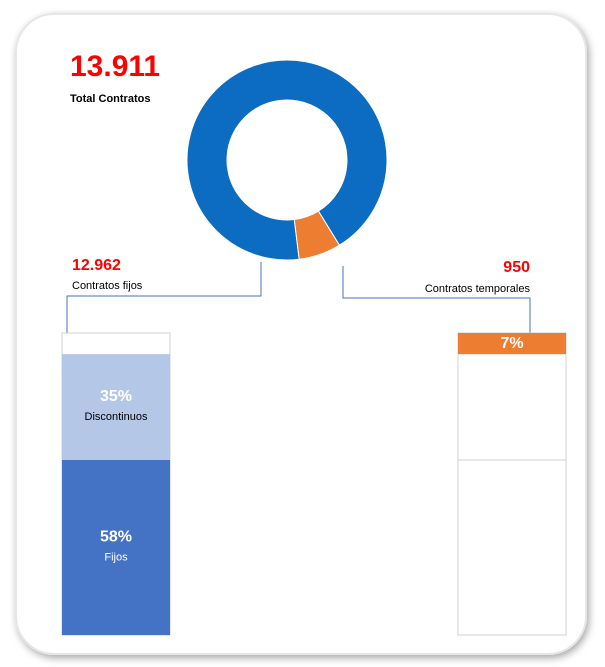 The image size is (605, 667). Describe the element at coordinates (512, 484) in the screenshot. I see `bar-frame` at that location.